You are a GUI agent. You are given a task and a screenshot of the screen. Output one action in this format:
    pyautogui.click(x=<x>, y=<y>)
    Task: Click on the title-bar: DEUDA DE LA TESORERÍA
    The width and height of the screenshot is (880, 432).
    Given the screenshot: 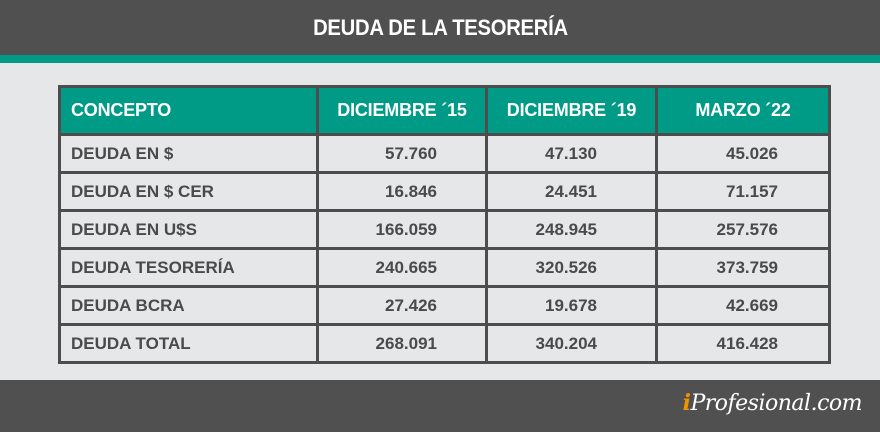 What is the action you would take?
    pyautogui.click(x=440, y=27)
    